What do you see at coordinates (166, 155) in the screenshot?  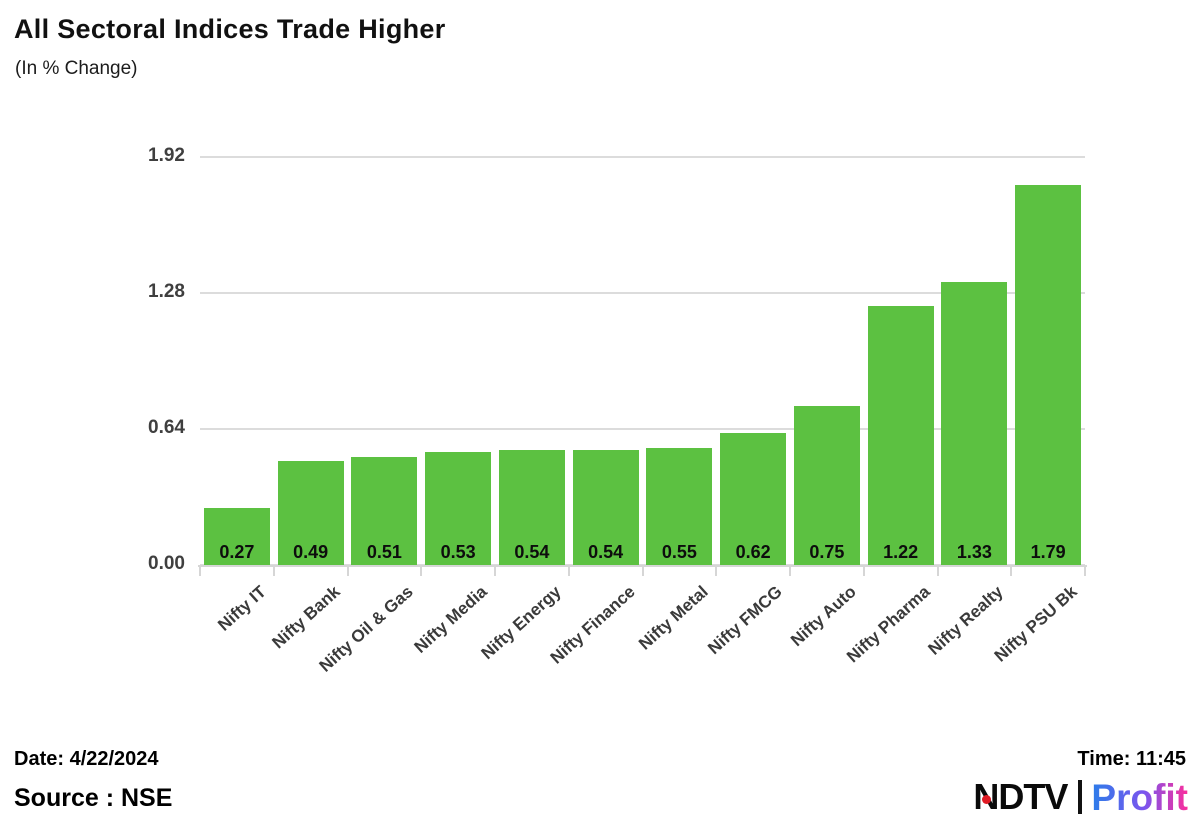 I see `y-axis-tick-label: 1.92` at bounding box center [166, 155].